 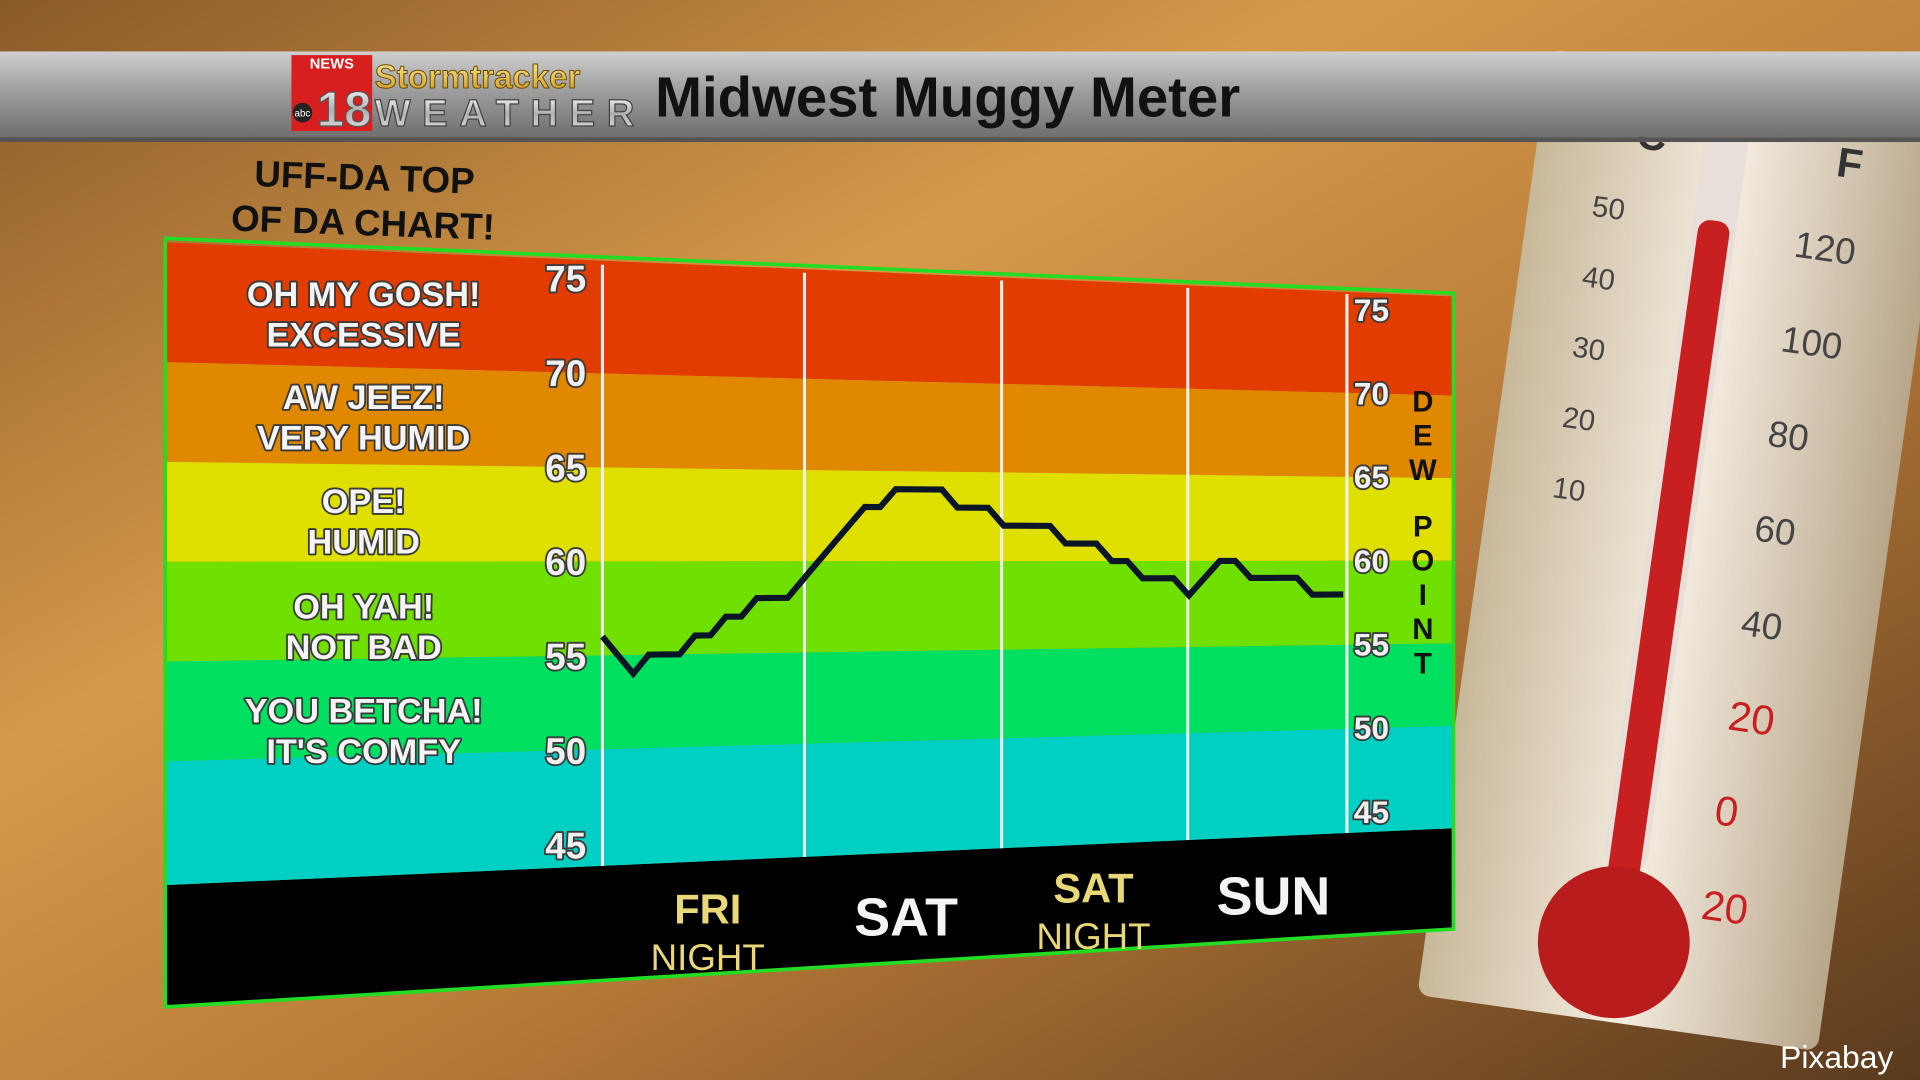 What do you see at coordinates (364, 398) in the screenshot?
I see `band-label: AW JEEZ!` at bounding box center [364, 398].